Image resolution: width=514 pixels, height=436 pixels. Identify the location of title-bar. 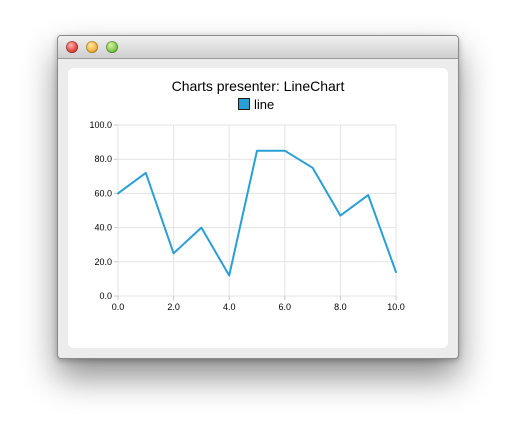
(258, 47).